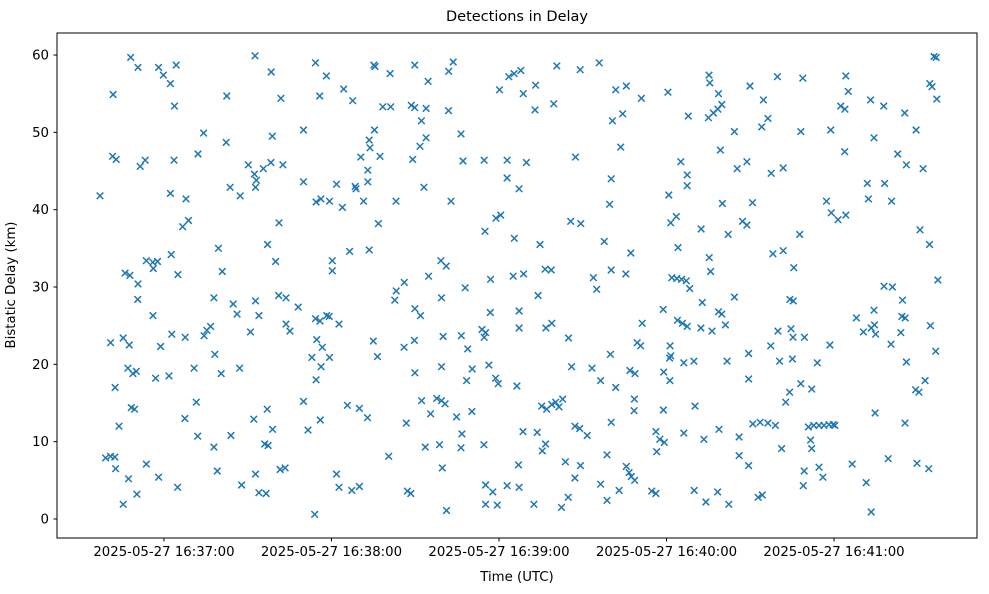  I want to click on y-tick-label: 10, so click(40, 442).